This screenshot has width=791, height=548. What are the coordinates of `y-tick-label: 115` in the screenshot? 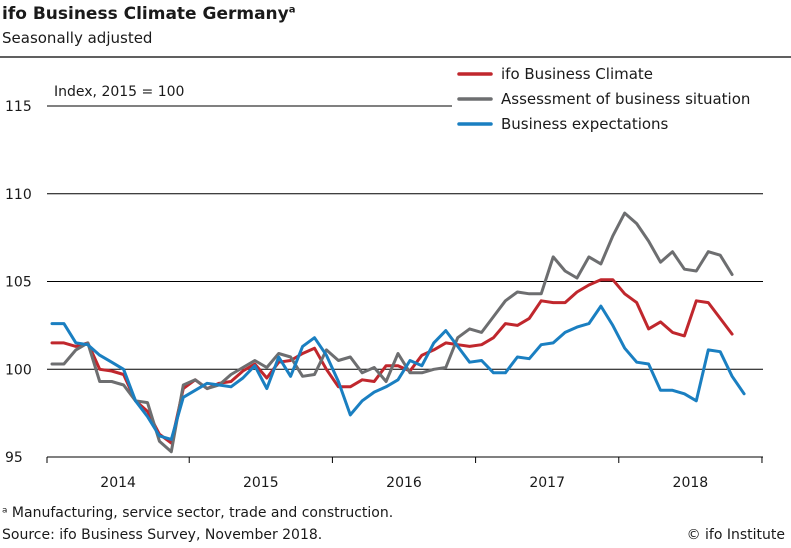 It's located at (18, 107).